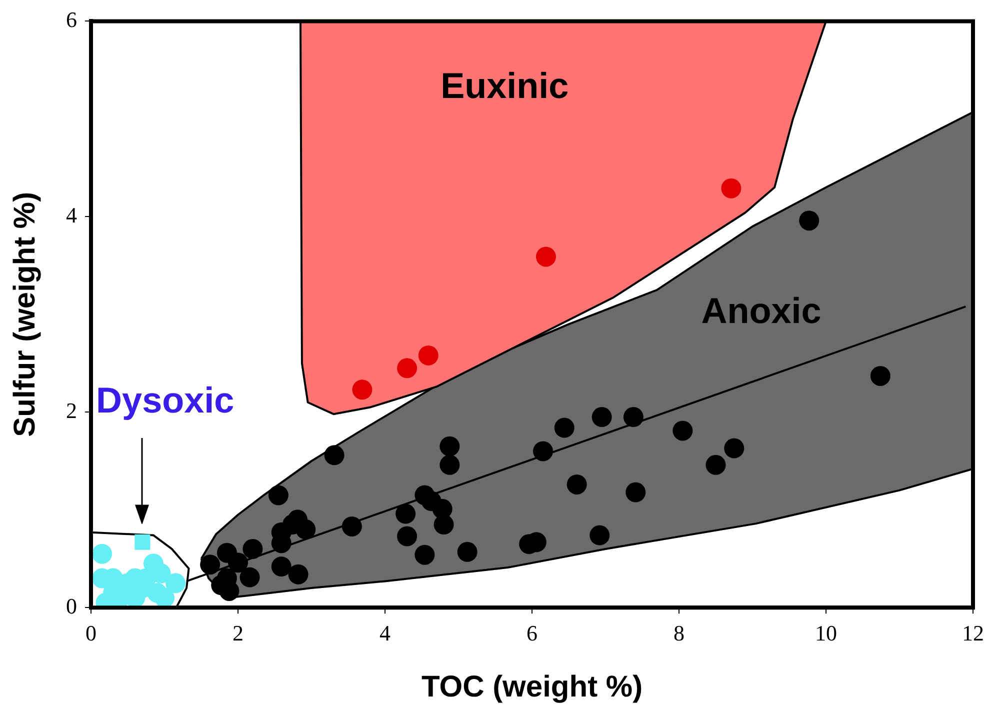 This screenshot has height=714, width=992. I want to click on x-tick-label: 10, so click(826, 633).